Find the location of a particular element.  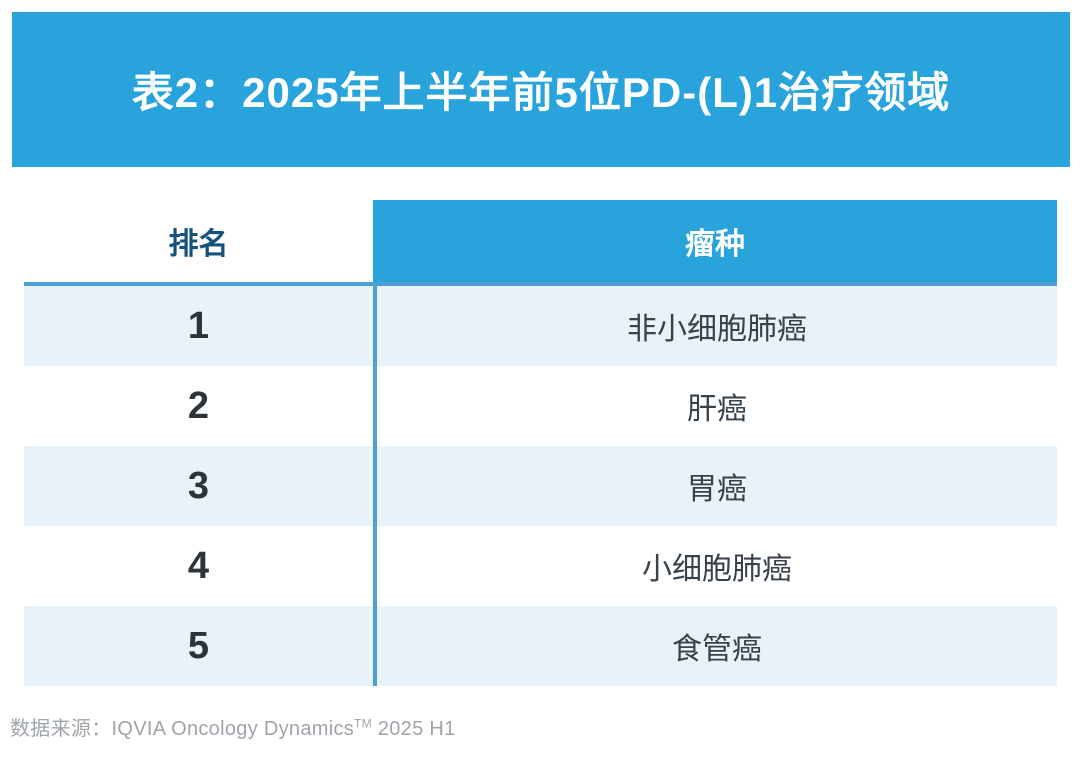

rank-cell: 4 is located at coordinates (198, 565).